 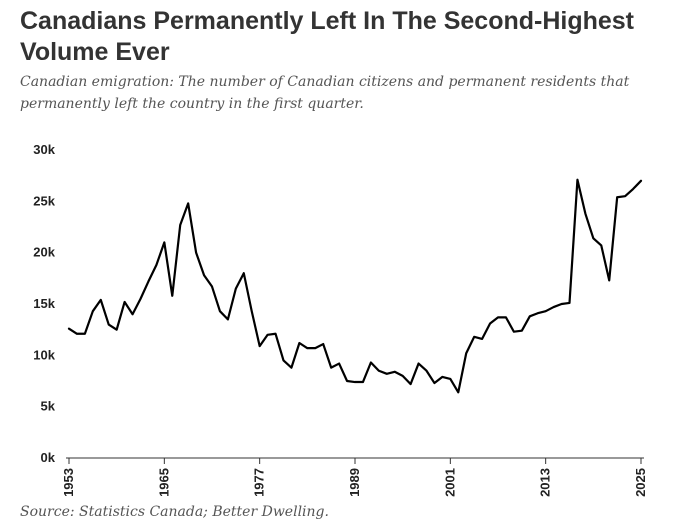 What do you see at coordinates (259, 482) in the screenshot?
I see `x-tick-label: 1977` at bounding box center [259, 482].